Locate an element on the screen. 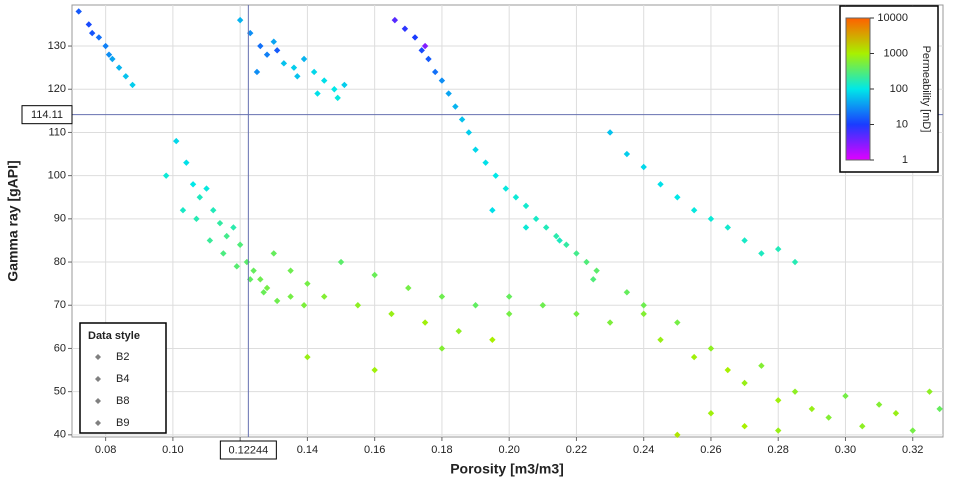  colorbar-tick-label: 100 is located at coordinates (899, 89).